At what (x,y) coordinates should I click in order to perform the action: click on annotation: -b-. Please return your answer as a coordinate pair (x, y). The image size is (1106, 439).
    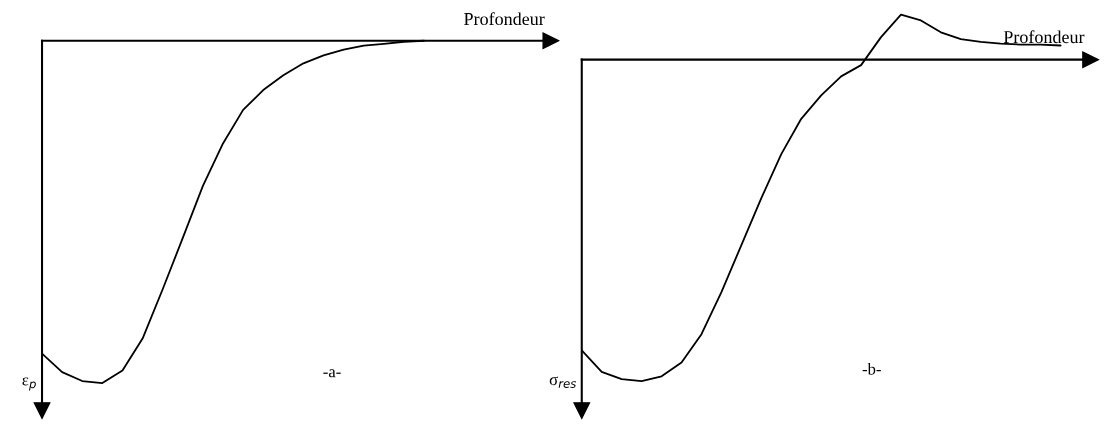
    Looking at the image, I should click on (871, 368).